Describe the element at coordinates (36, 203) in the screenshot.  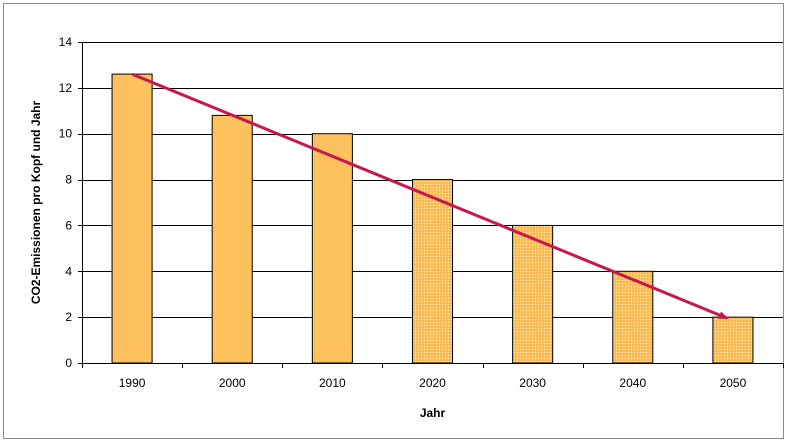
I see `y-axis-title: CO2-Emissionen pro Kopf und Jahr` at that location.